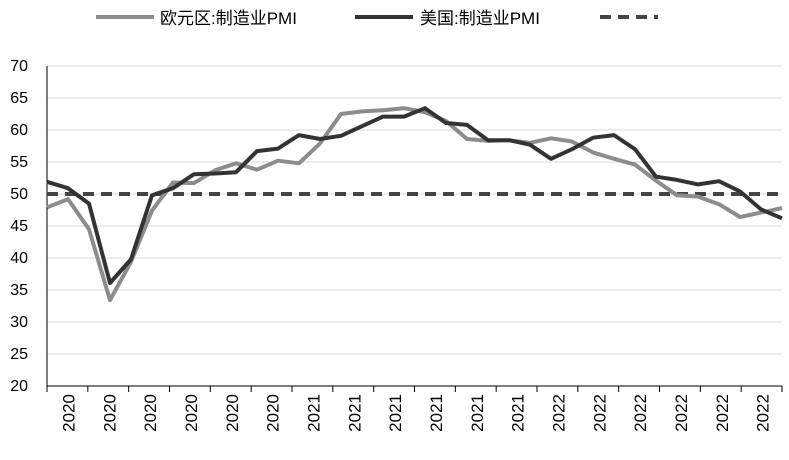  Describe the element at coordinates (377, 18) in the screenshot. I see `legend: 欧元区:制造业PMI 美国:制造业PMI` at that location.